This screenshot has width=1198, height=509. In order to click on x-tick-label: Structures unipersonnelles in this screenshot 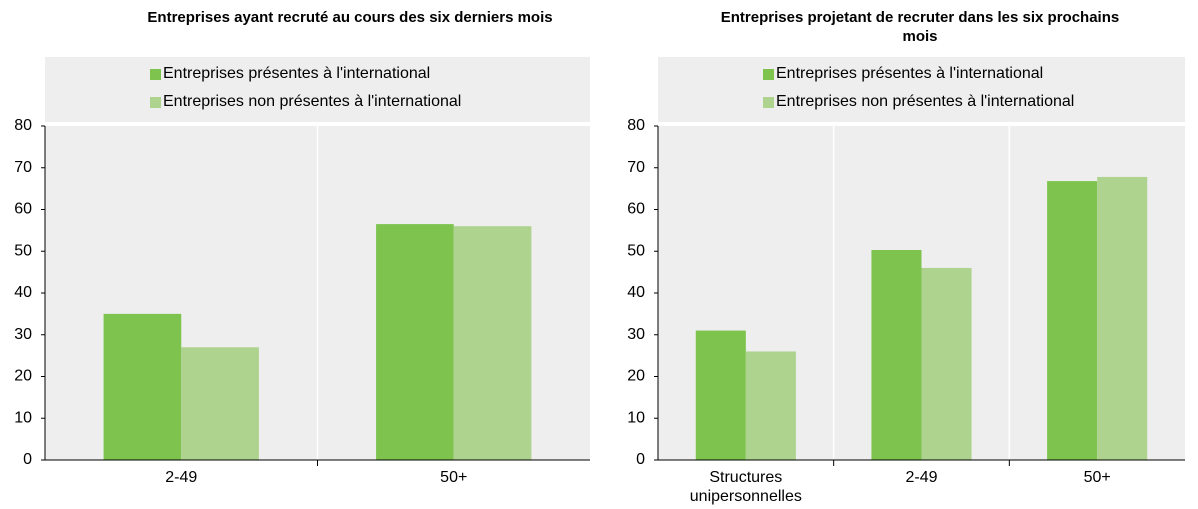, I will do `click(745, 487)`.